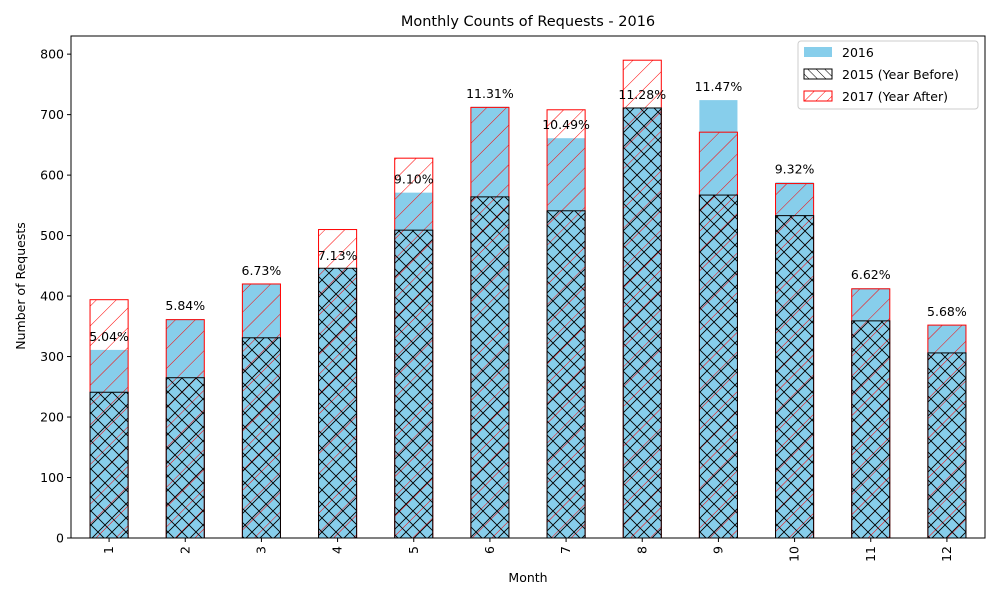  Describe the element at coordinates (818, 96) in the screenshot. I see `legend-swatch-2017` at that location.